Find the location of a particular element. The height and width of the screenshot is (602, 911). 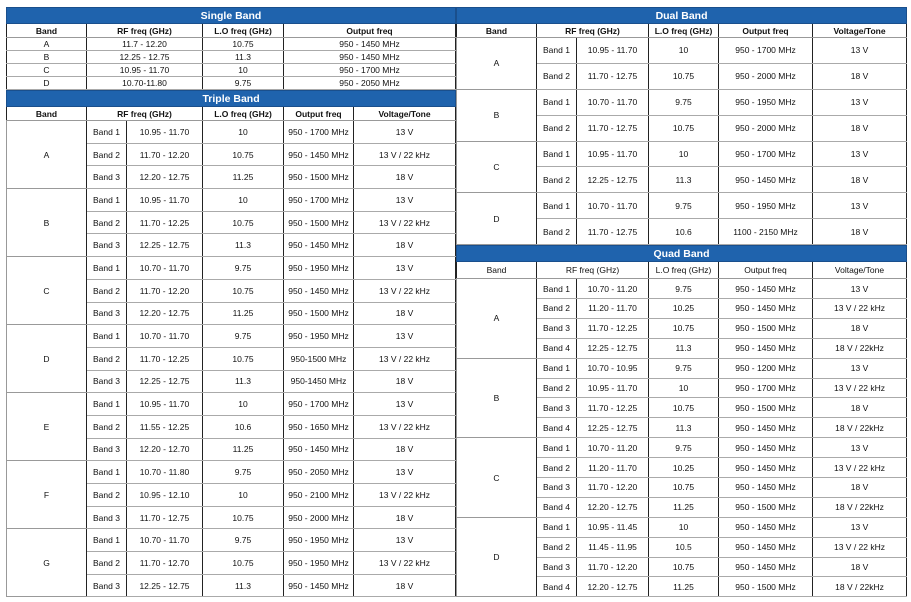

table-cell: 10.6 is located at coordinates (683, 232).